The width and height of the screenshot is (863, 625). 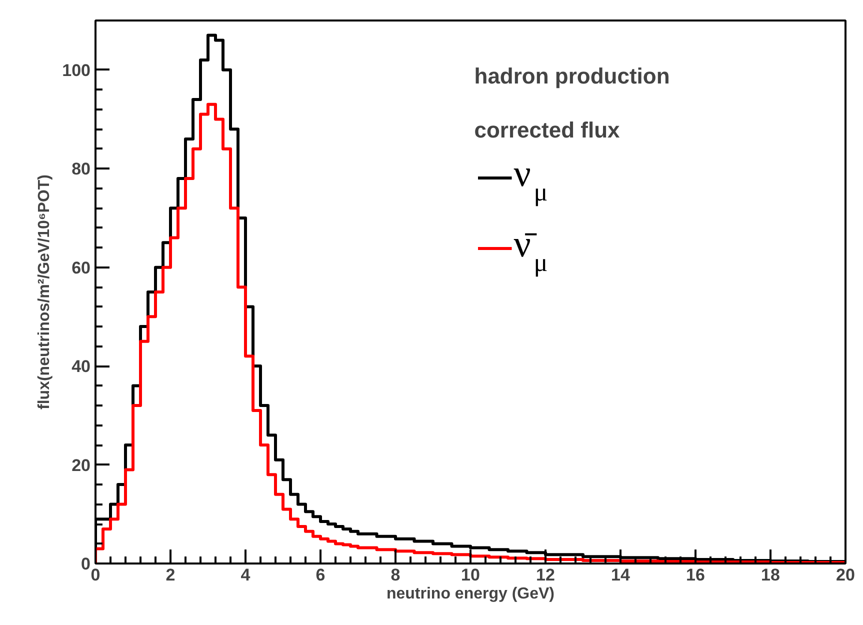 I want to click on x-tick-label: 20, so click(x=845, y=575).